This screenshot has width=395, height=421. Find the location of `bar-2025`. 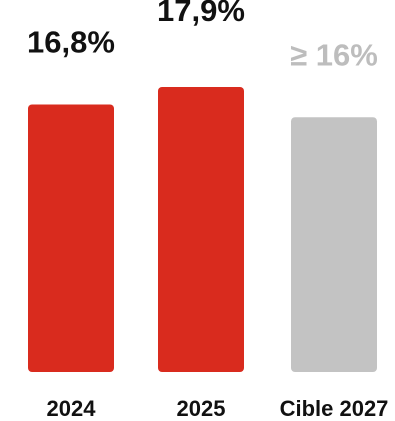

bar-2025 is located at coordinates (201, 229).